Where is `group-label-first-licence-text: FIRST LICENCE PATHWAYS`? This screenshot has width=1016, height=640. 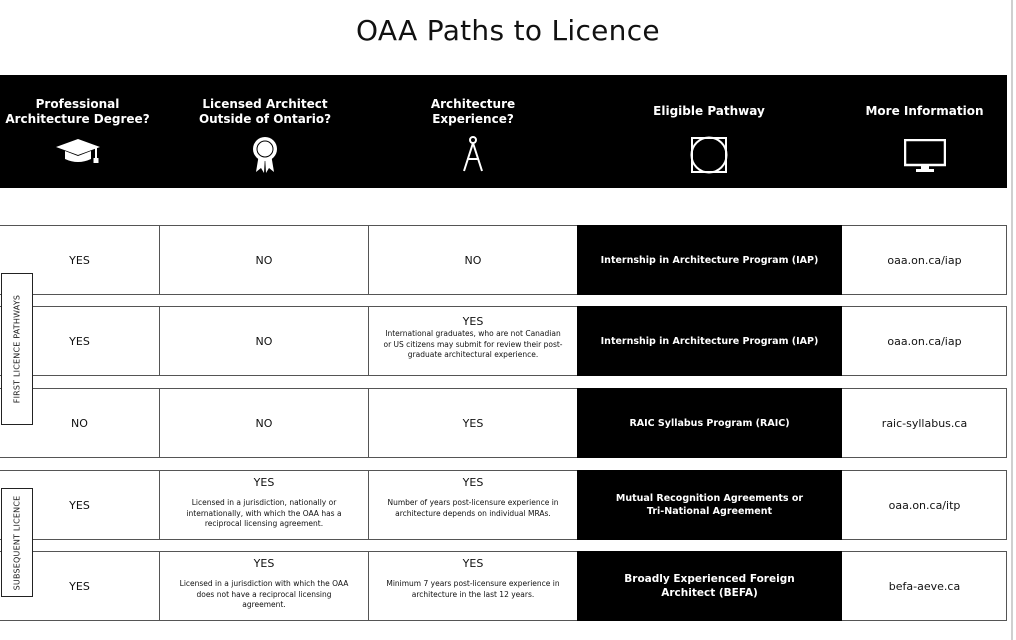 group-label-first-licence-text: FIRST LICENCE PATHWAYS is located at coordinates (17, 349).